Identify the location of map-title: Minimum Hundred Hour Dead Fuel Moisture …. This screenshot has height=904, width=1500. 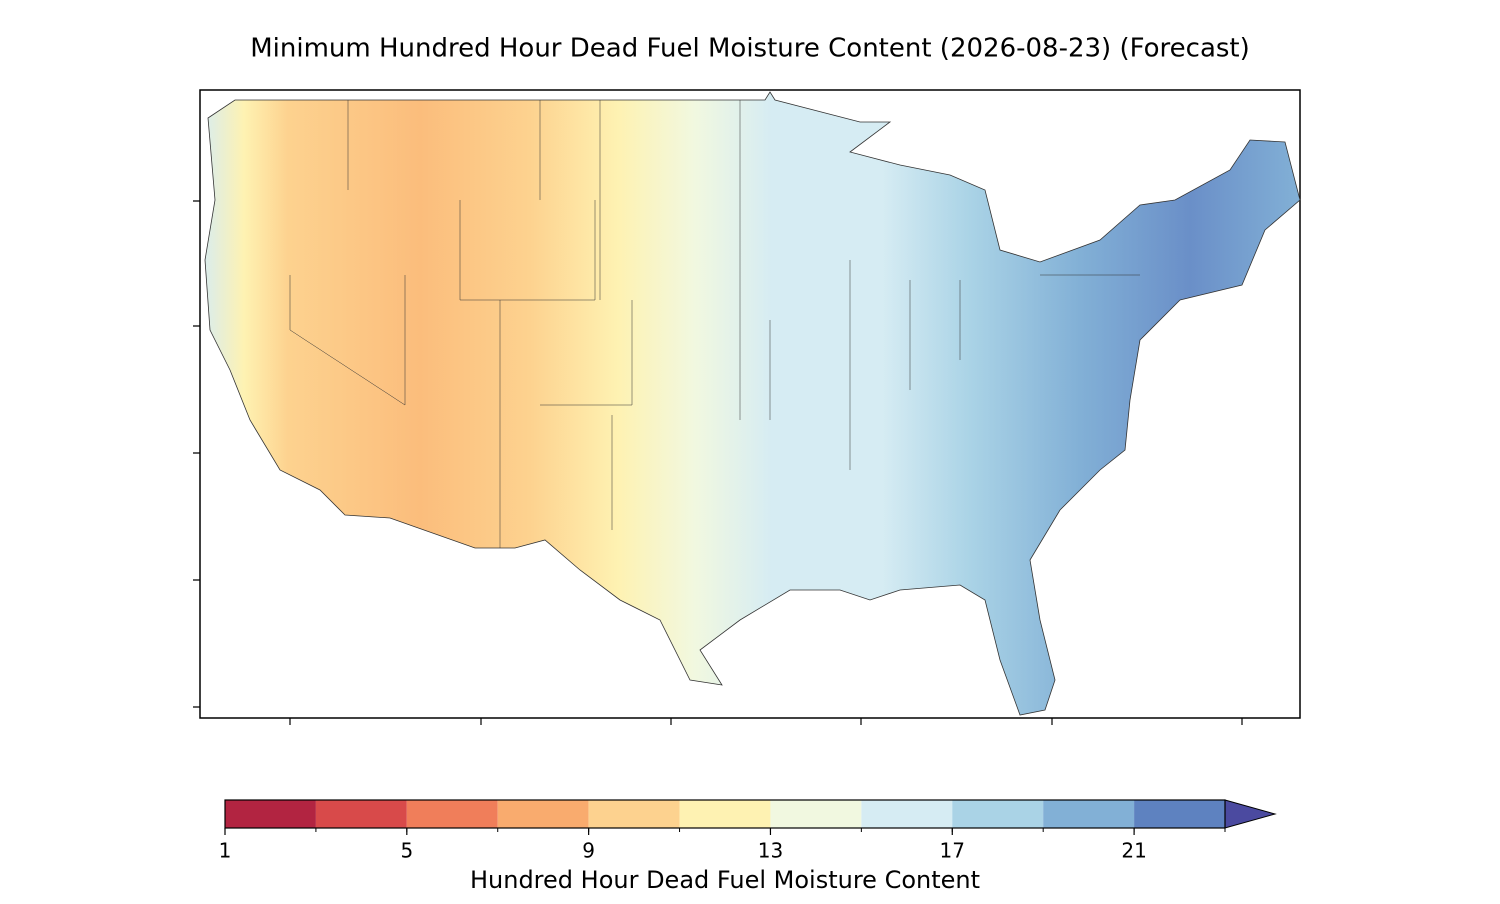
(750, 49).